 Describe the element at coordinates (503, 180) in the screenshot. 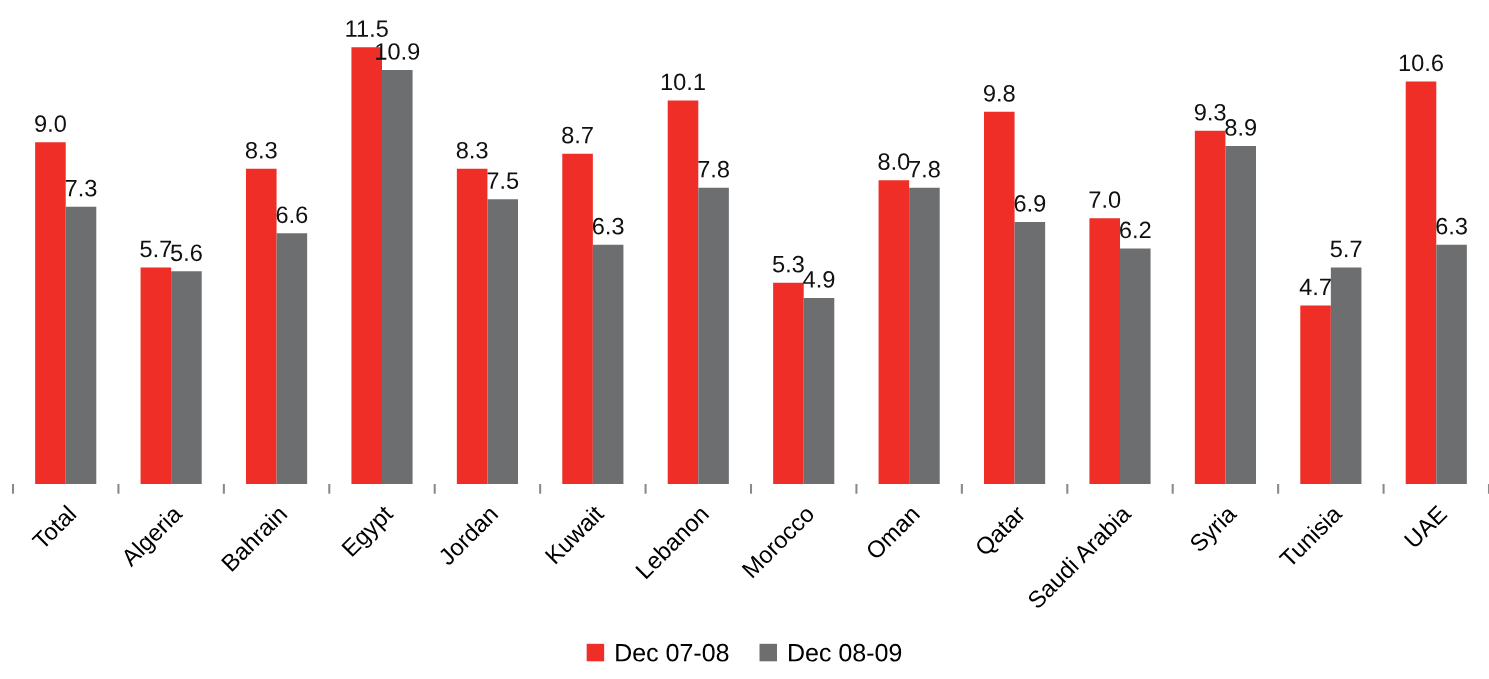

I see `data-label: 7.5` at that location.